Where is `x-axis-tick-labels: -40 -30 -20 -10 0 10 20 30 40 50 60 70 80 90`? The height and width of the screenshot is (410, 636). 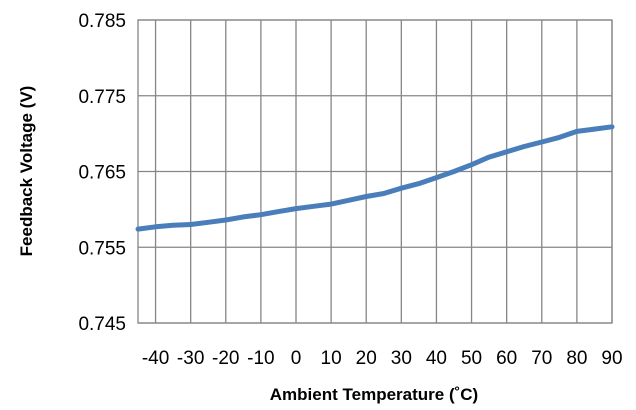 x-axis-tick-labels: -40 -30 -20 -10 0 10 20 30 40 50 60 70 80 90 is located at coordinates (382, 358).